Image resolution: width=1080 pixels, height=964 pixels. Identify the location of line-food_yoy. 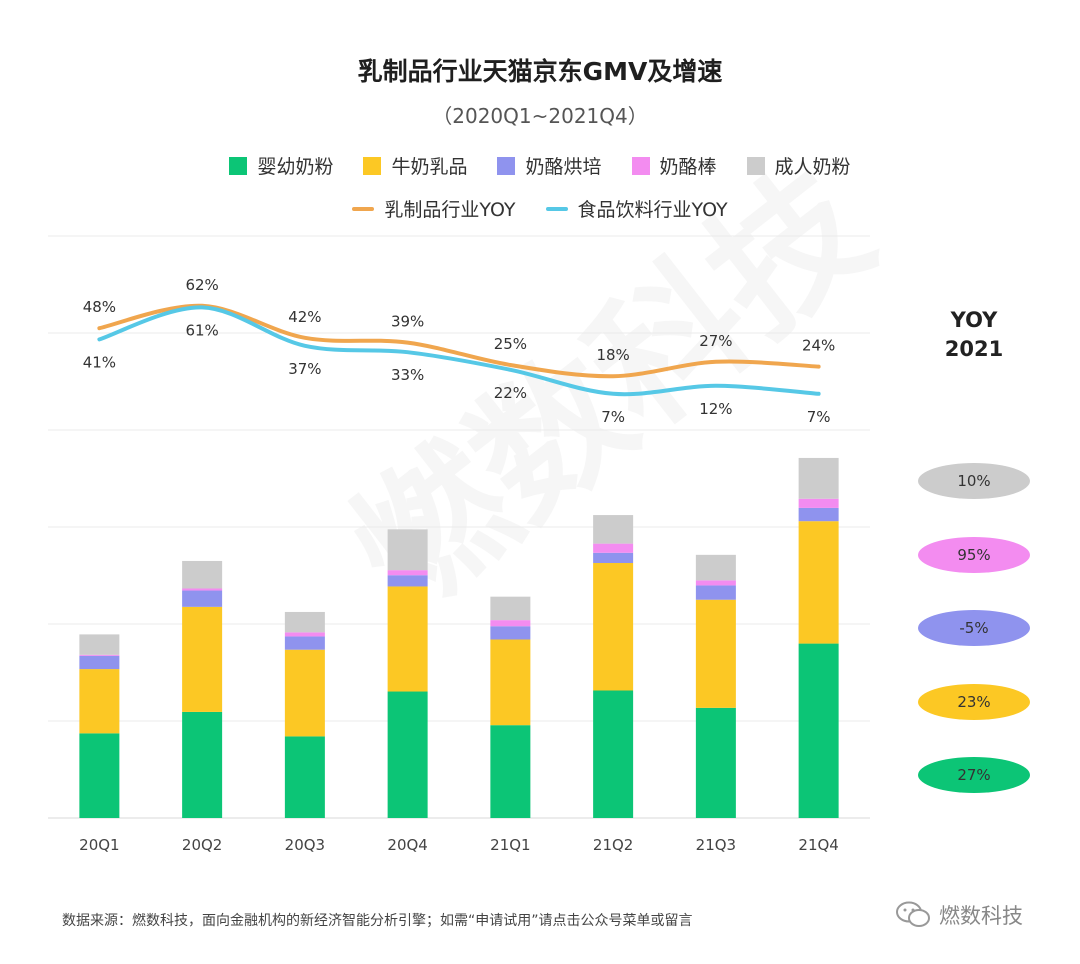
(459, 351).